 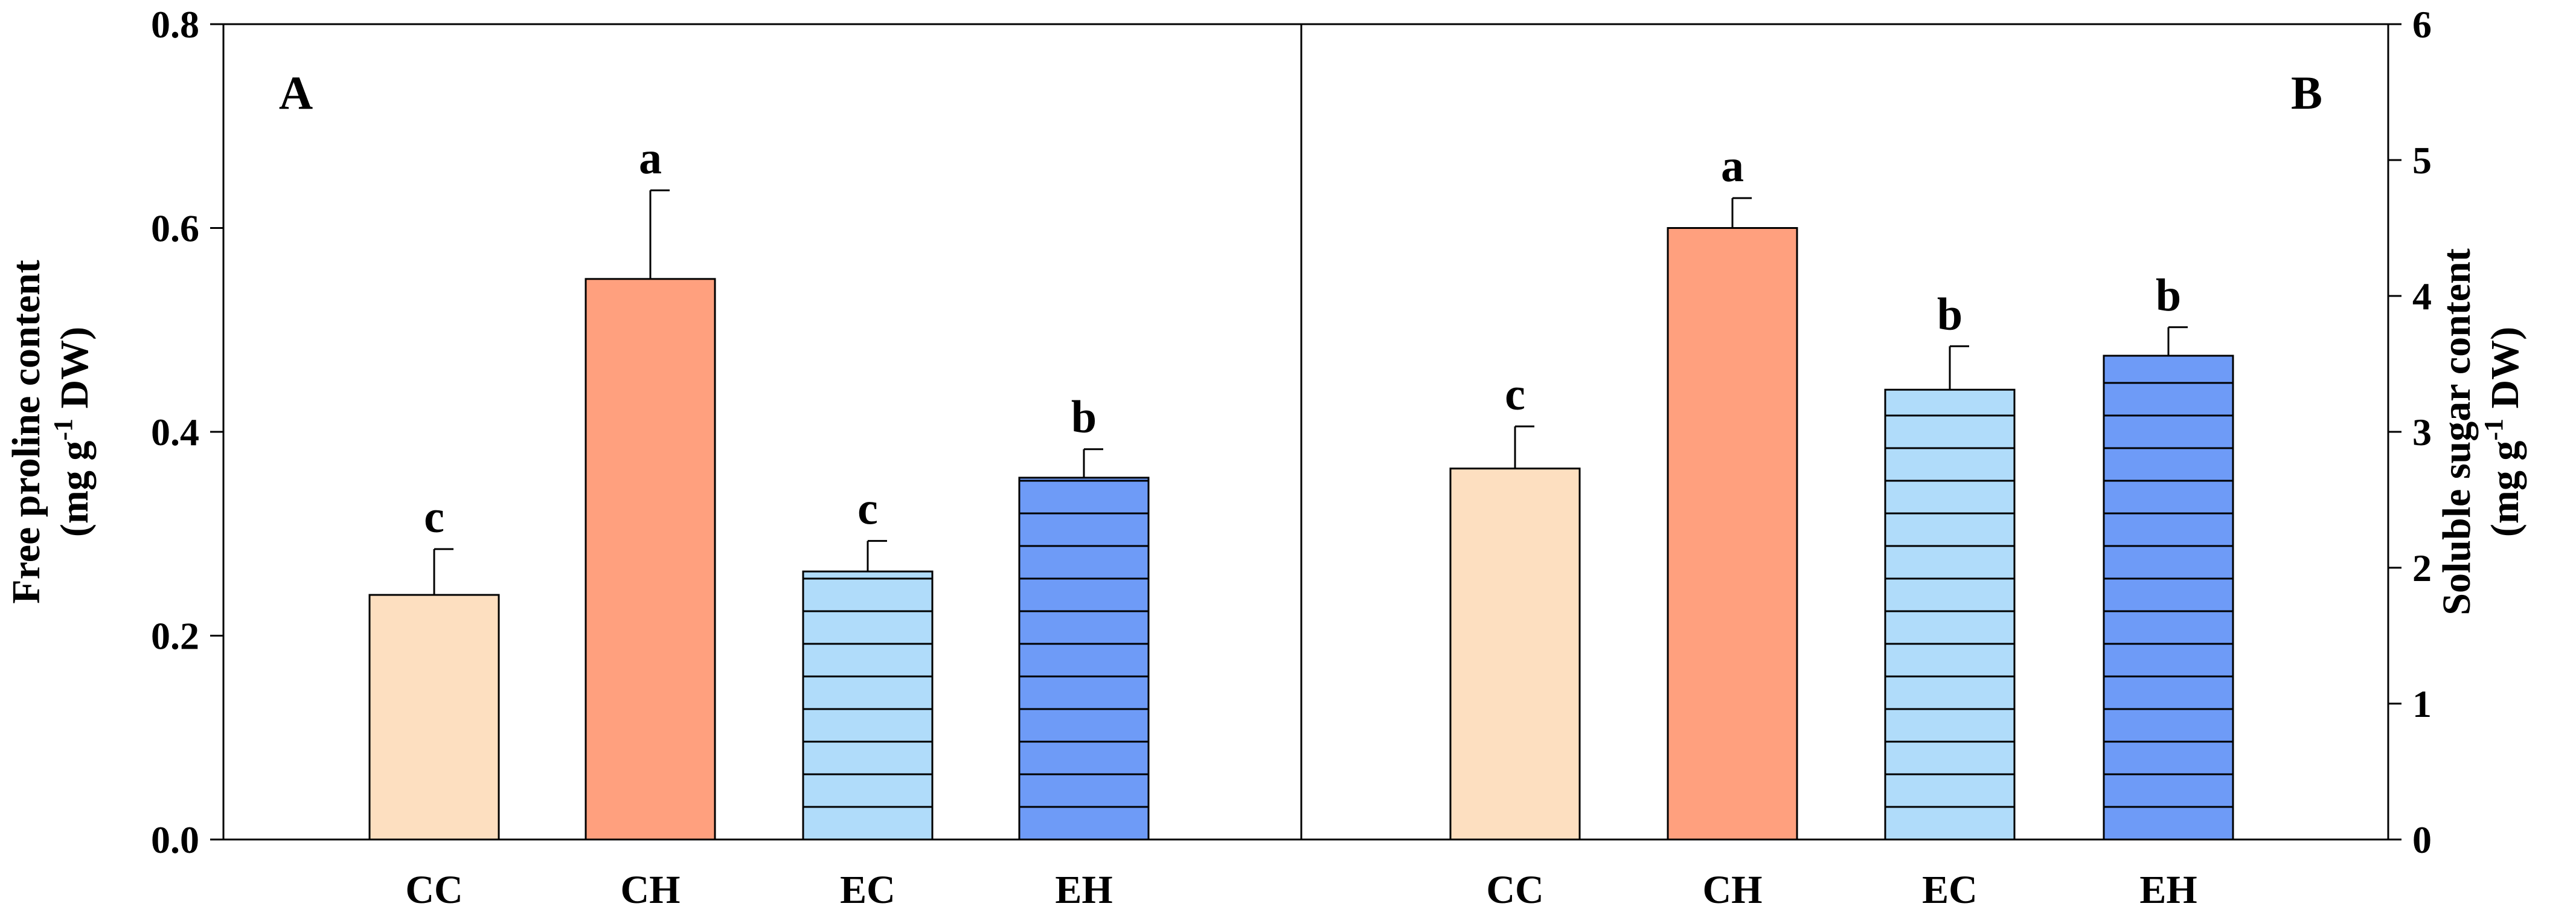 What do you see at coordinates (2422, 160) in the screenshot?
I see `y-tick-label: 5` at bounding box center [2422, 160].